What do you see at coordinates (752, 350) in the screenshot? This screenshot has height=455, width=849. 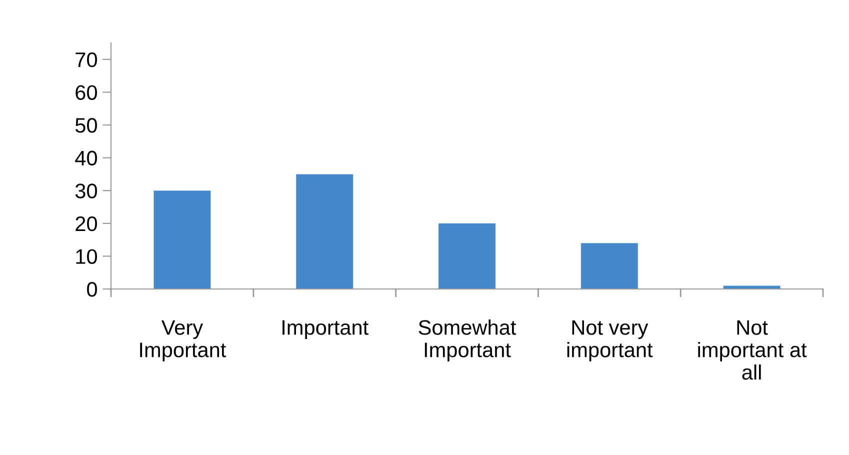 I see `x-tick-label: Not important at all` at bounding box center [752, 350].